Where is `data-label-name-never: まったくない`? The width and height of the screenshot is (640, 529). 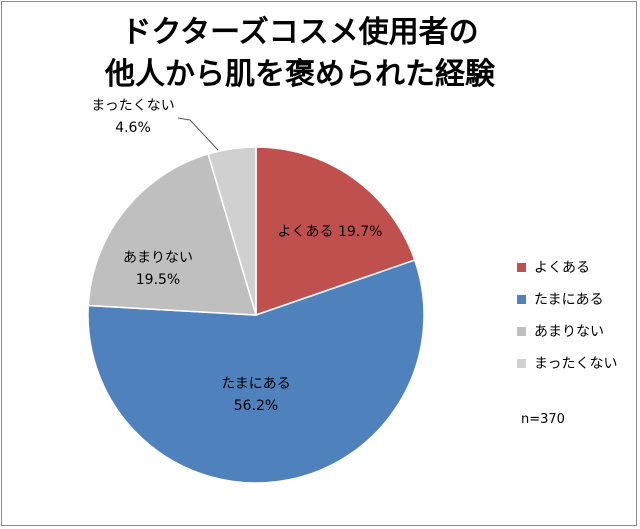
data-label-name-never: まったくない is located at coordinates (132, 106).